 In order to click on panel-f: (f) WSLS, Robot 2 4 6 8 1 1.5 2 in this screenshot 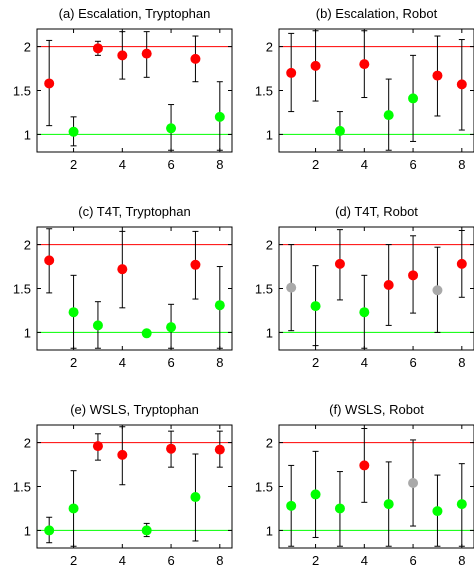, I will do `click(364, 483)`.